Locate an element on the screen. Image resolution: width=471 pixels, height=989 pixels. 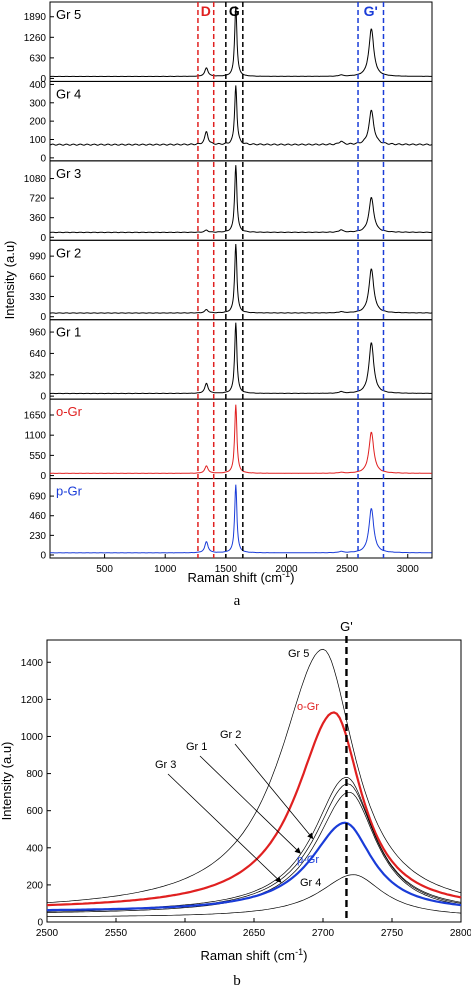
x-tick-label: 3000 is located at coordinates (408, 569).